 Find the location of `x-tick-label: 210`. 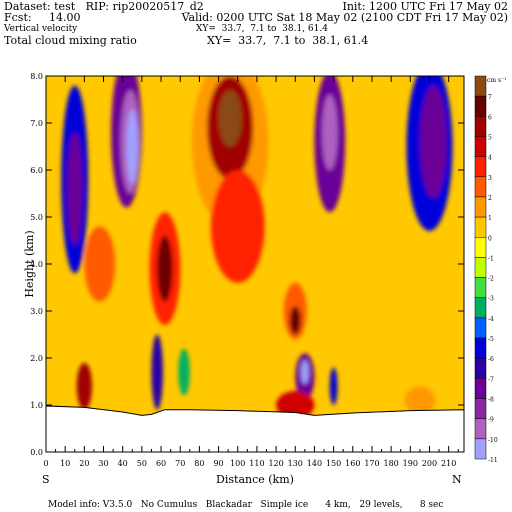

x-tick-label: 210 is located at coordinates (448, 463).